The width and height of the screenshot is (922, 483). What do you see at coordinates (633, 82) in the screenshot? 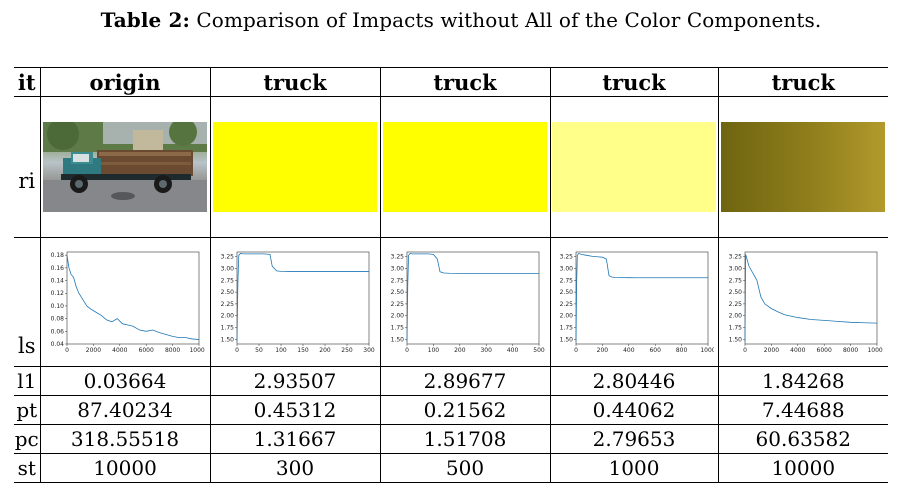
I see `column-header-truck-3: truck` at bounding box center [633, 82].